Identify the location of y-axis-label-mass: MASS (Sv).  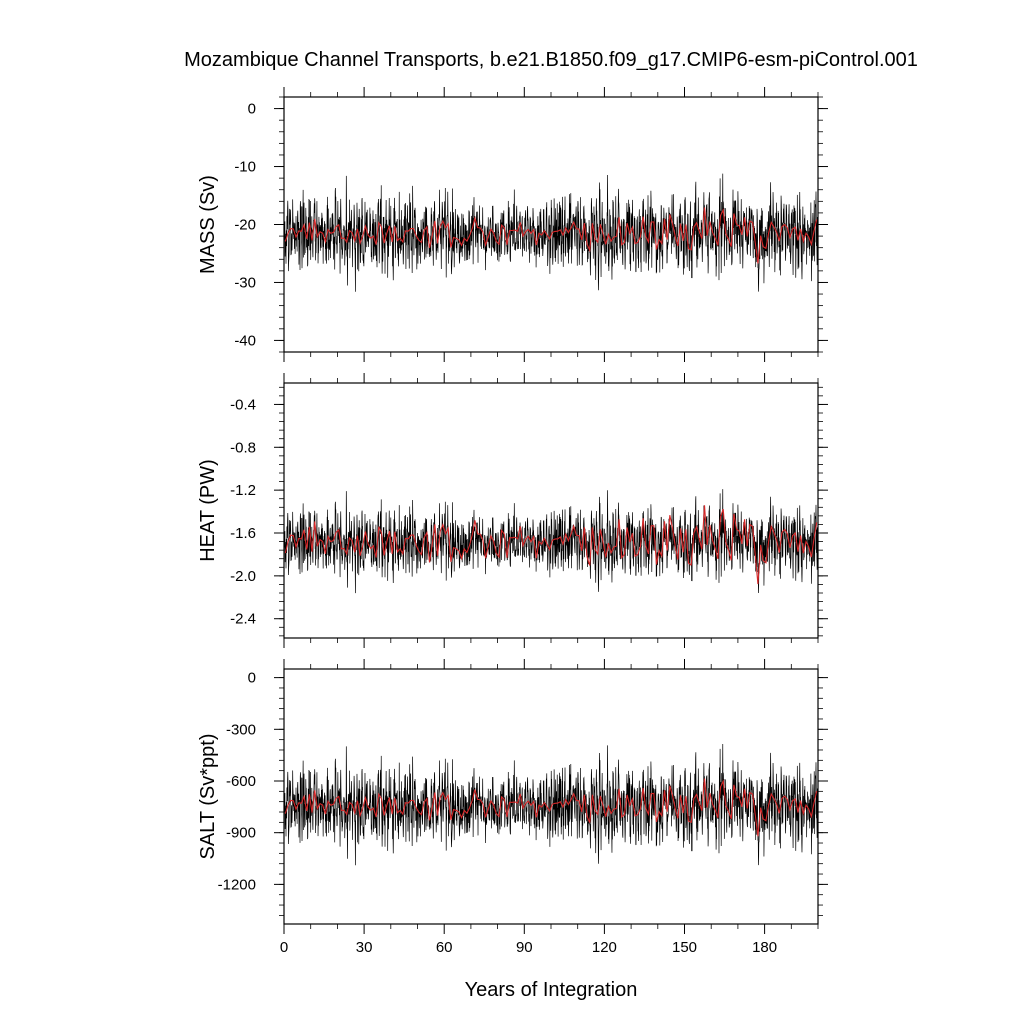
(208, 224).